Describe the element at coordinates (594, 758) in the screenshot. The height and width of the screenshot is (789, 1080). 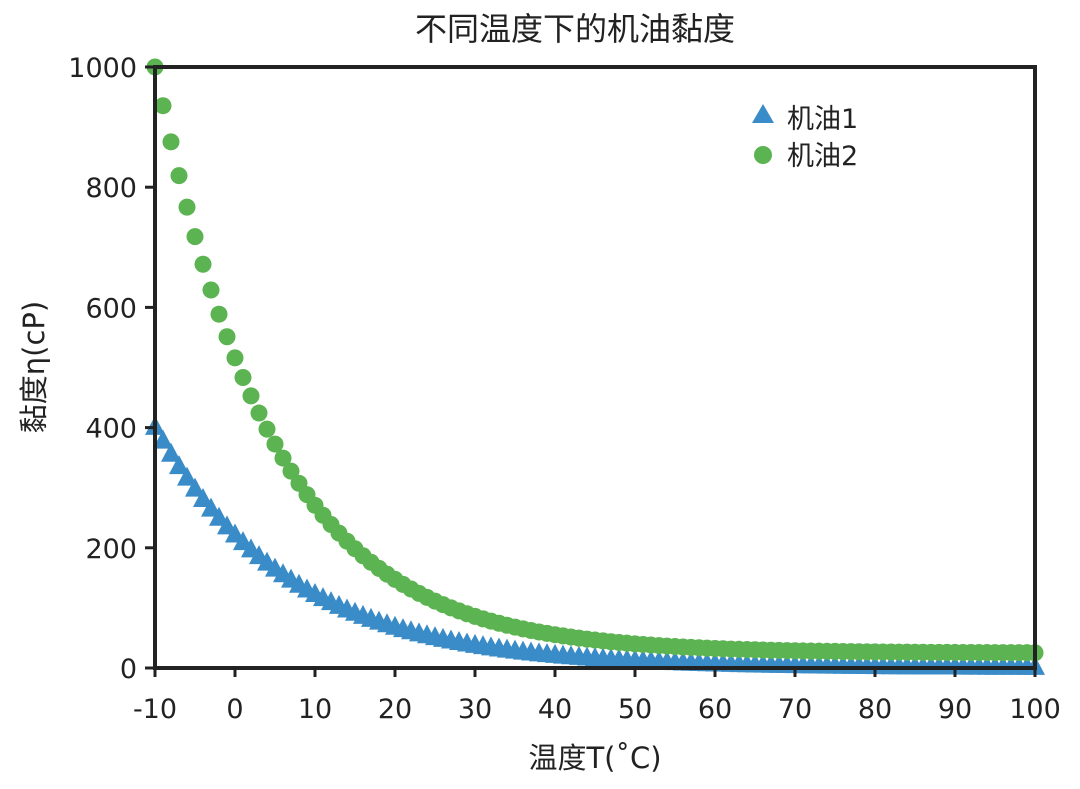
I see `x-axis-label: 温度T(˚C)` at that location.